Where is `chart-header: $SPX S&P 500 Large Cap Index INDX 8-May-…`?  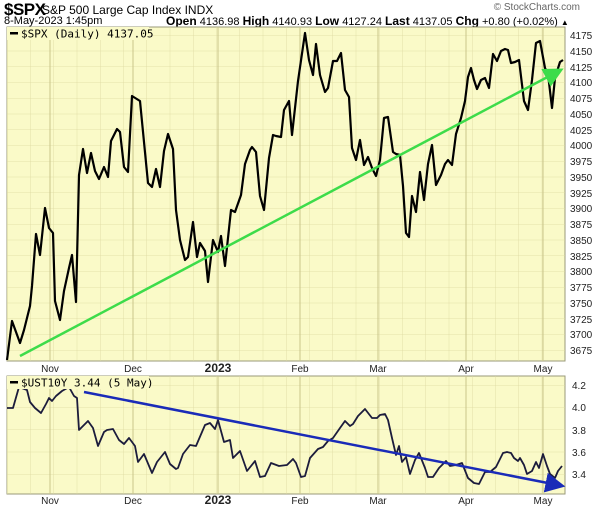 chart-header: $SPX S&P 500 Large Cap Index INDX 8-May-… is located at coordinates (300, 14).